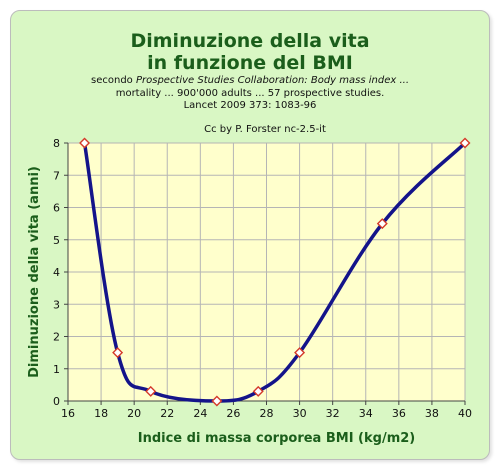 The image size is (500, 470). What do you see at coordinates (267, 413) in the screenshot?
I see `x-tick-label-6: 28` at bounding box center [267, 413].